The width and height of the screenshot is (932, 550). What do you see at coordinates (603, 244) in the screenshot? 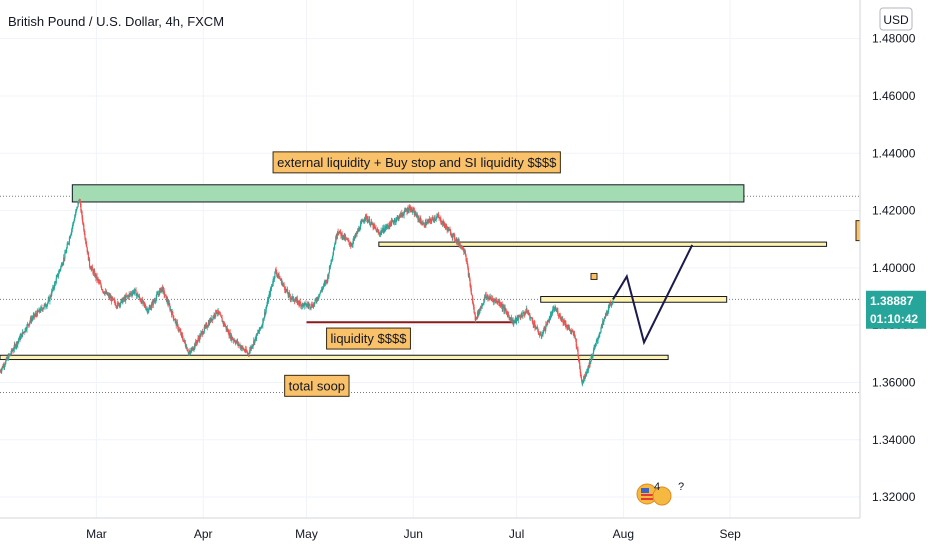
I see `buy-stop-line` at bounding box center [603, 244].